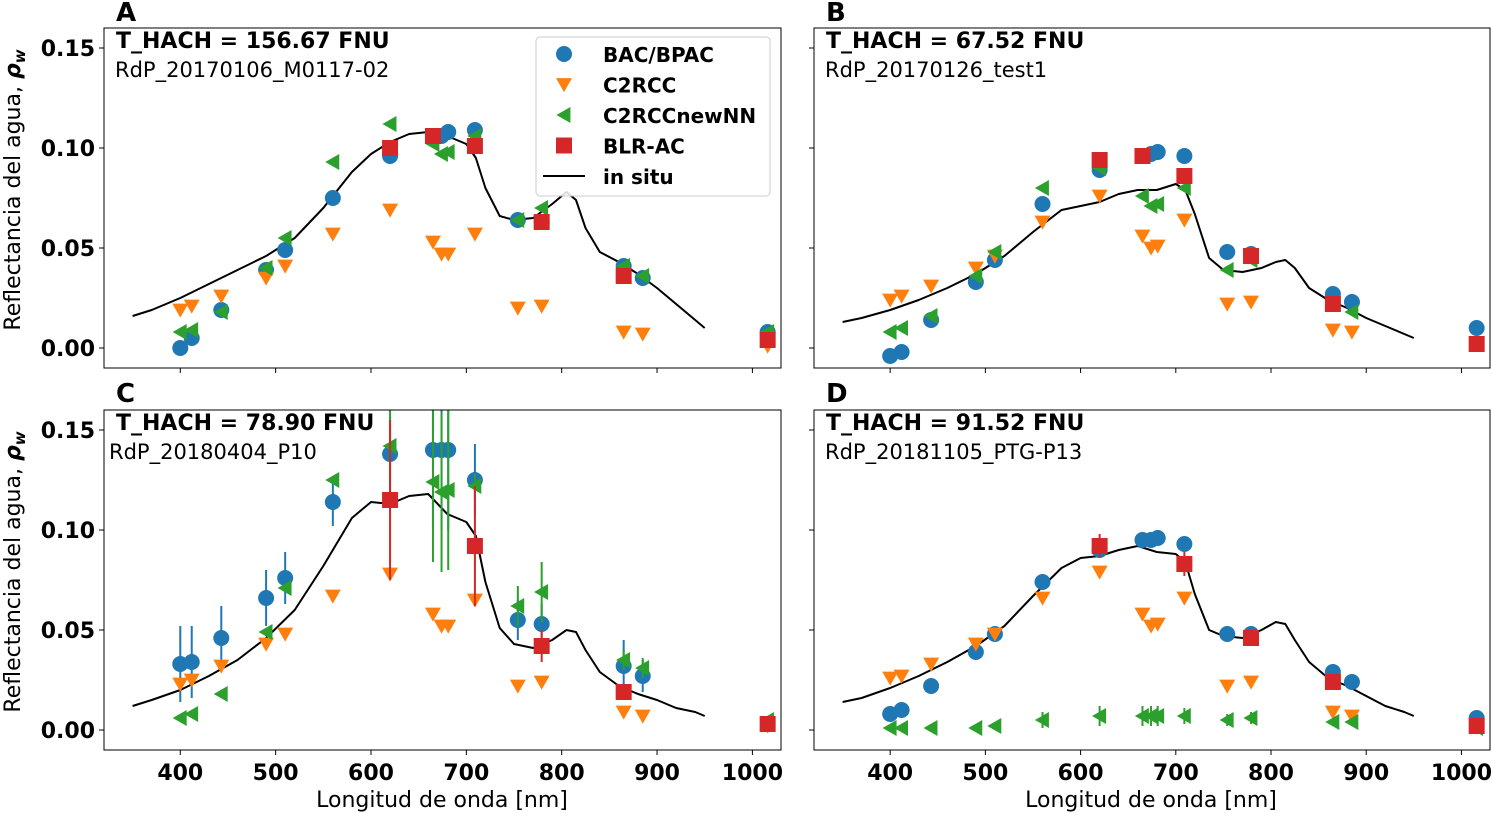  Describe the element at coordinates (953, 452) in the screenshot. I see `station-label: RdP_20181105_PTG-P13` at that location.